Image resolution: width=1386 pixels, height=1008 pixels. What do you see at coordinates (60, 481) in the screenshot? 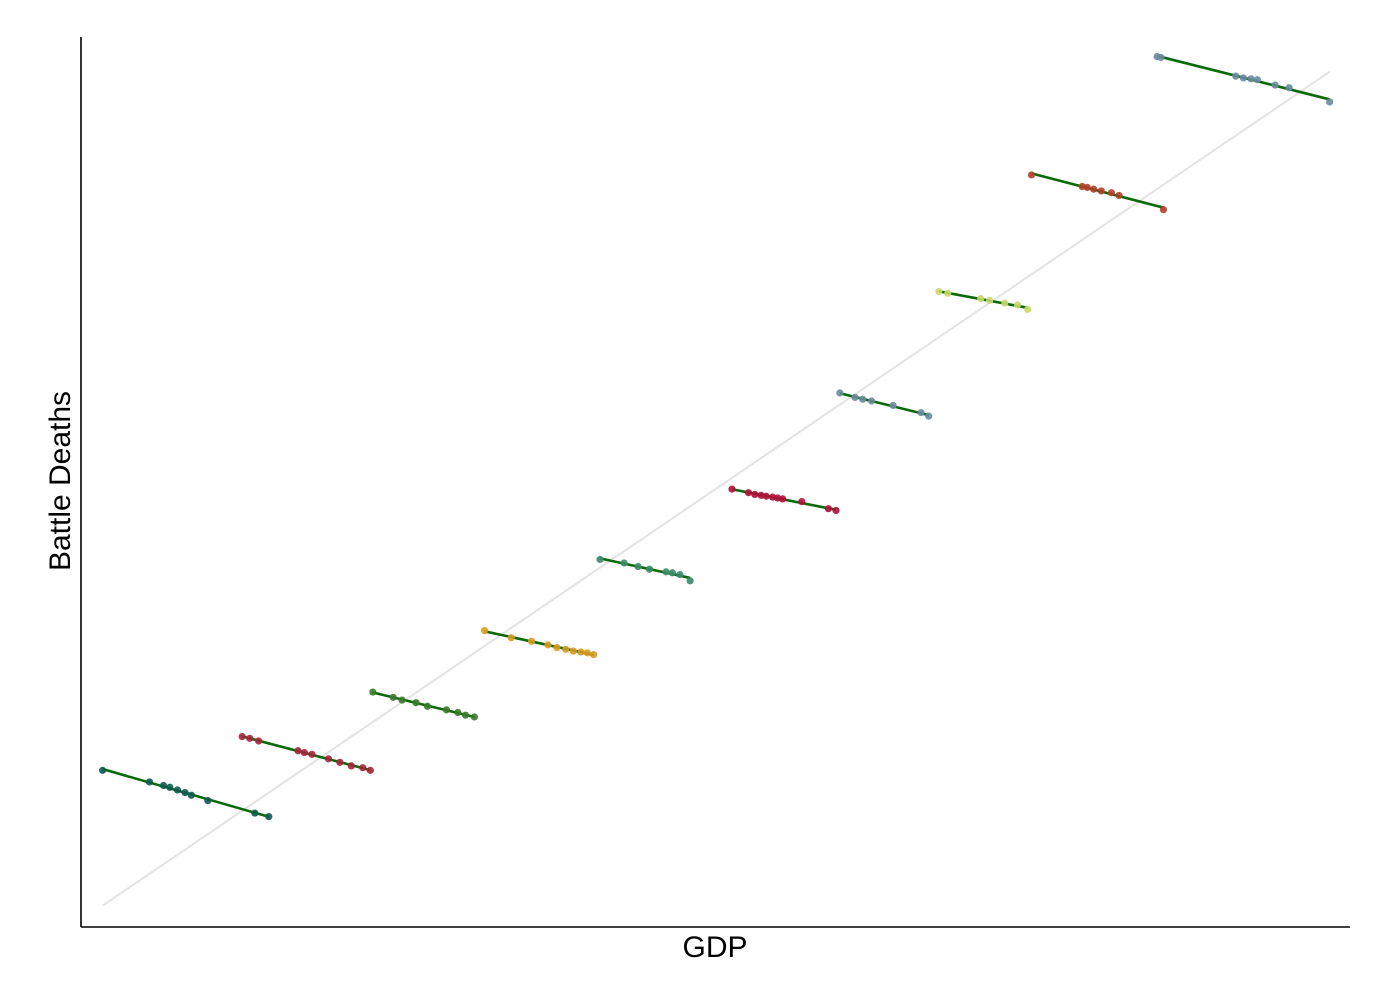
I see `y-axis-title: Battle Deaths` at bounding box center [60, 481].